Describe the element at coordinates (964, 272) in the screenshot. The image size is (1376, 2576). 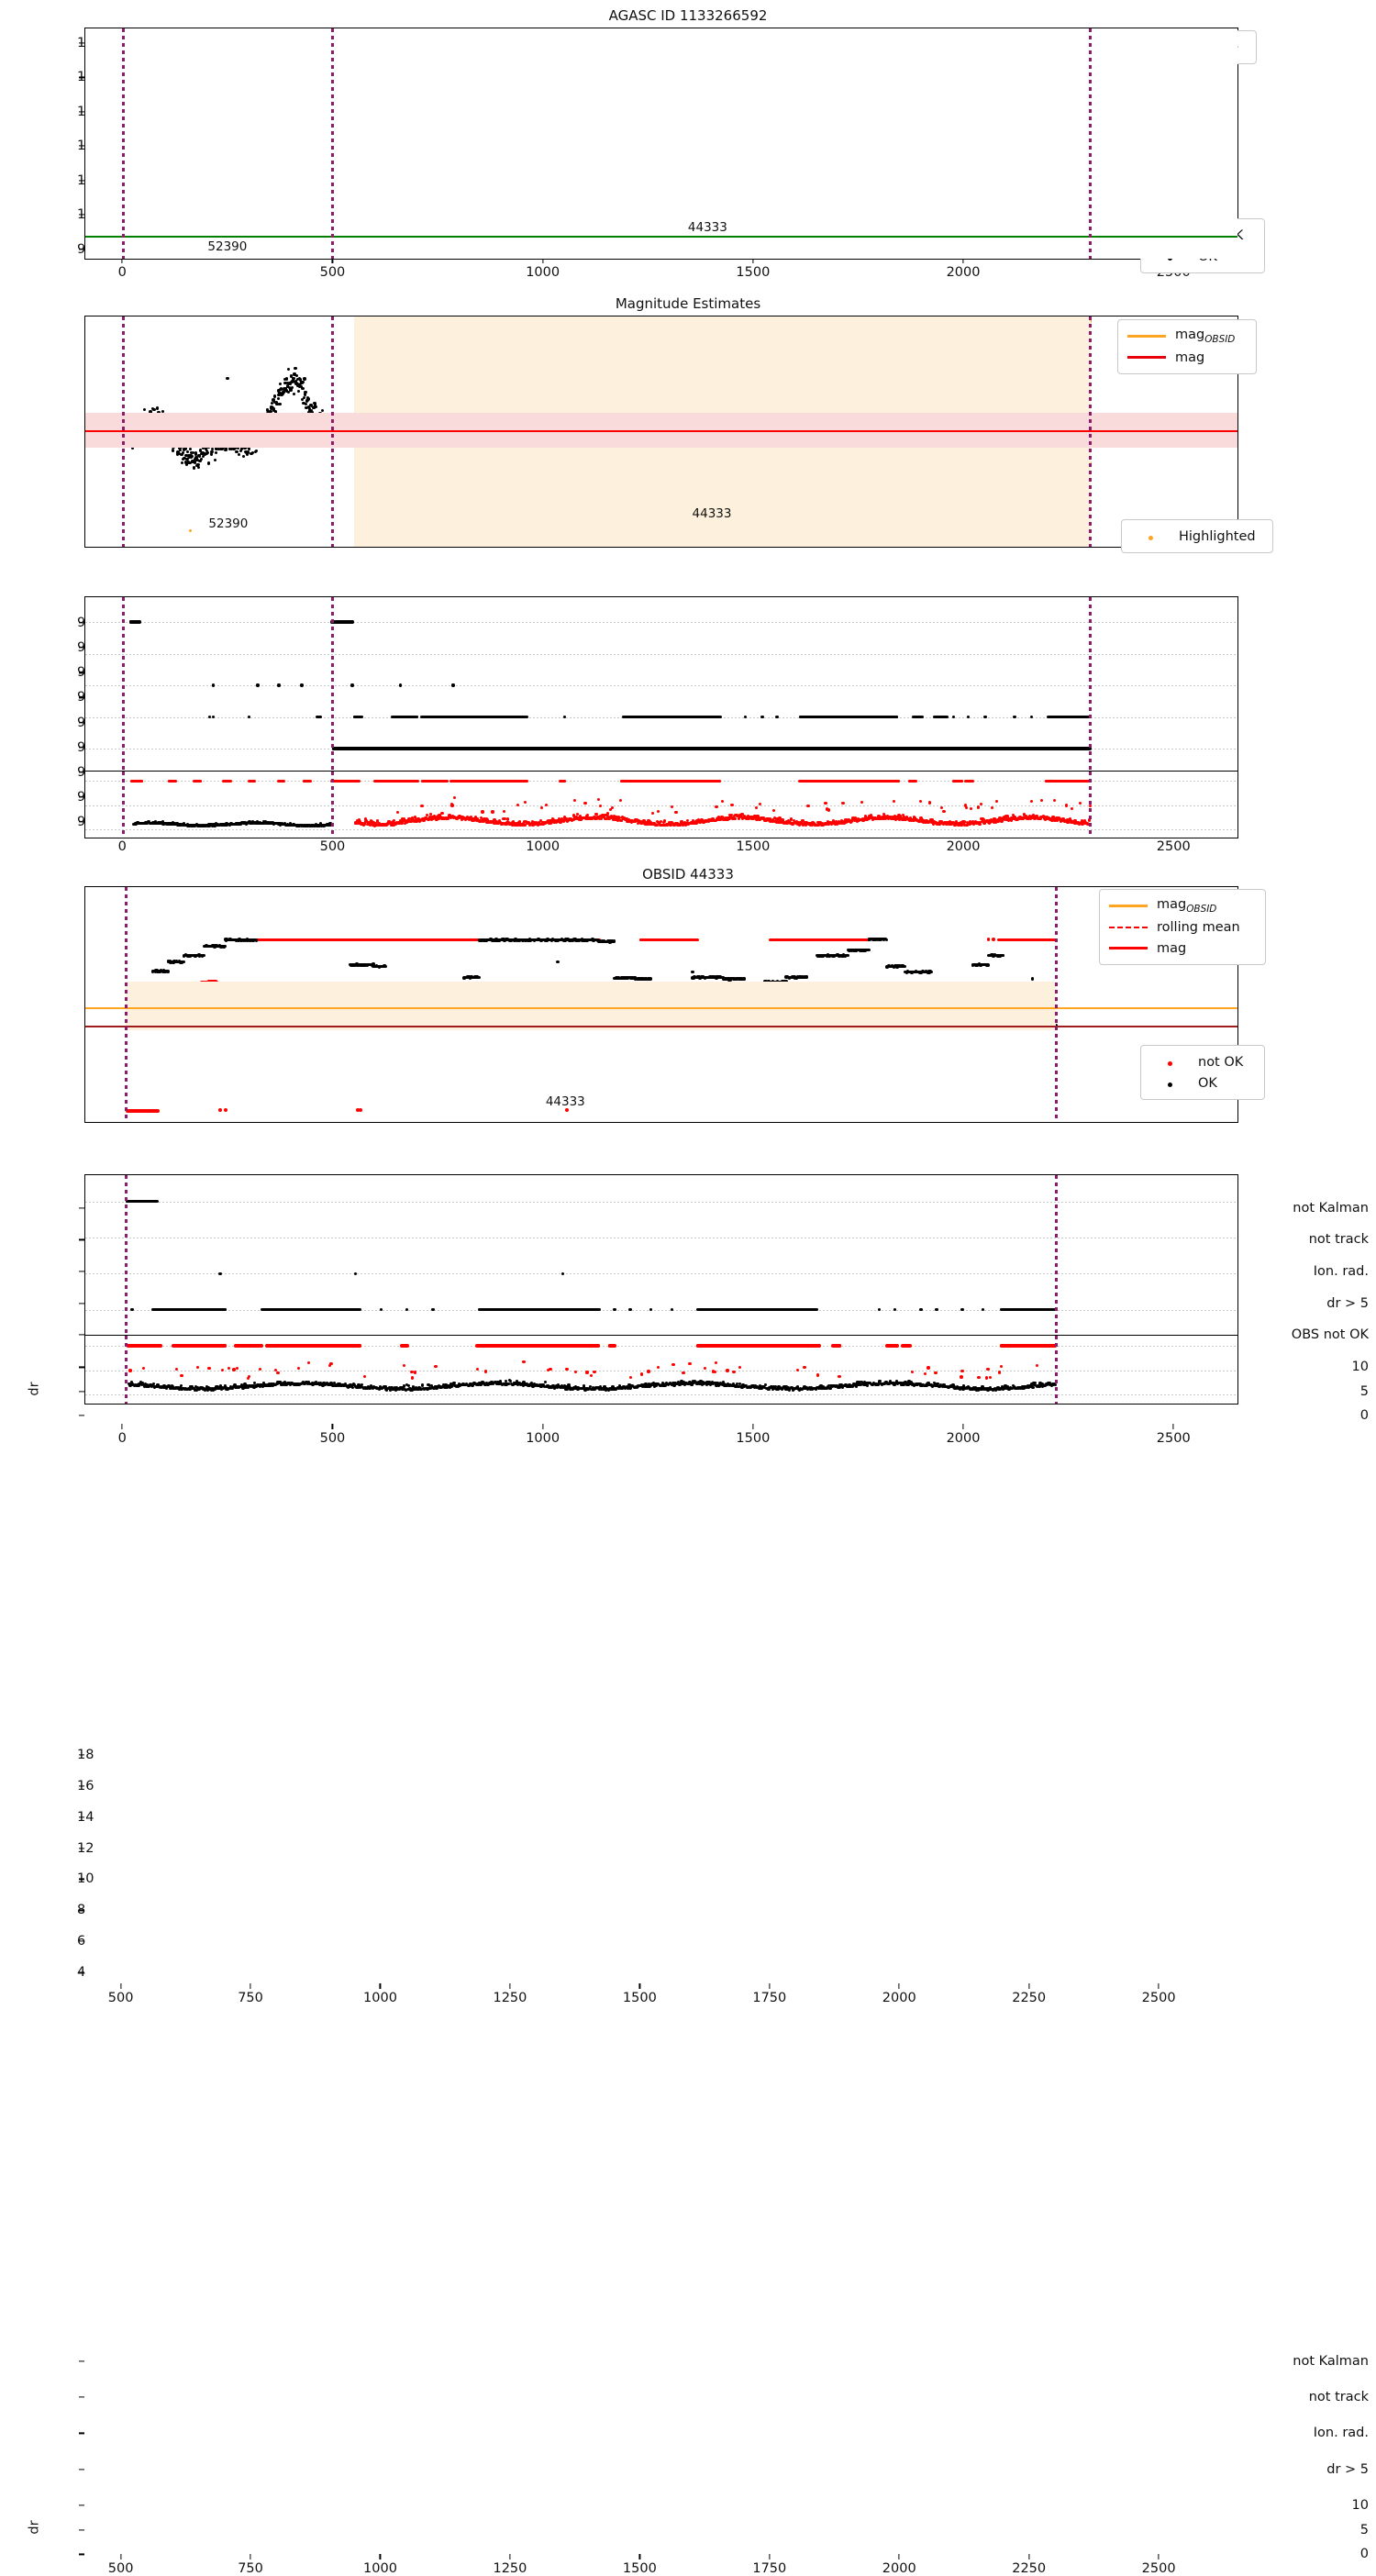
I see `x-tick-label: 2000` at that location.